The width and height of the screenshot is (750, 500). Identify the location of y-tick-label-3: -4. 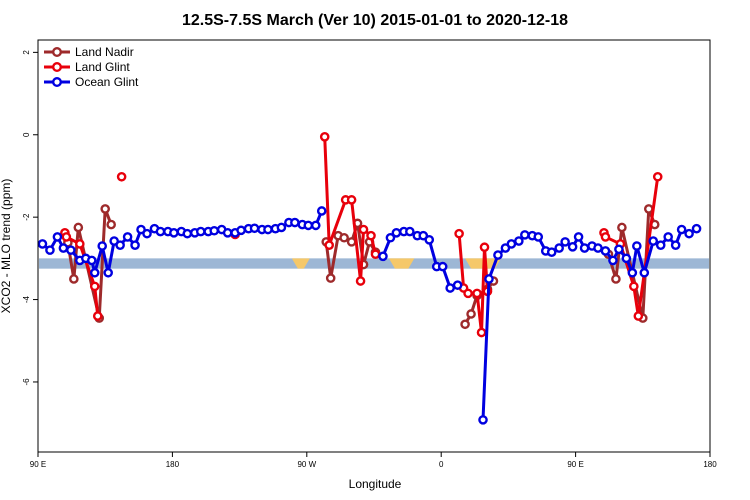
(26, 299).